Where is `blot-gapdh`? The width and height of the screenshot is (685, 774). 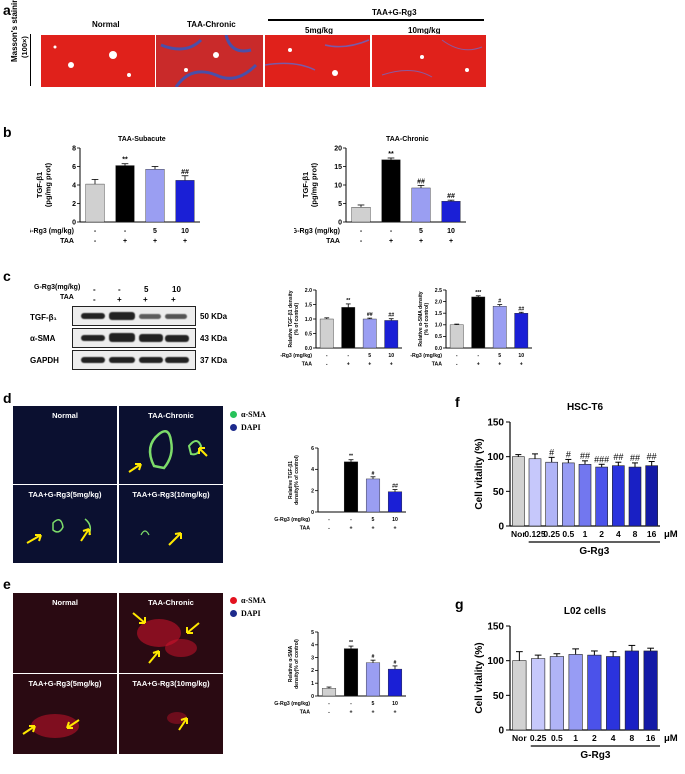 blot-gapdh is located at coordinates (134, 360).